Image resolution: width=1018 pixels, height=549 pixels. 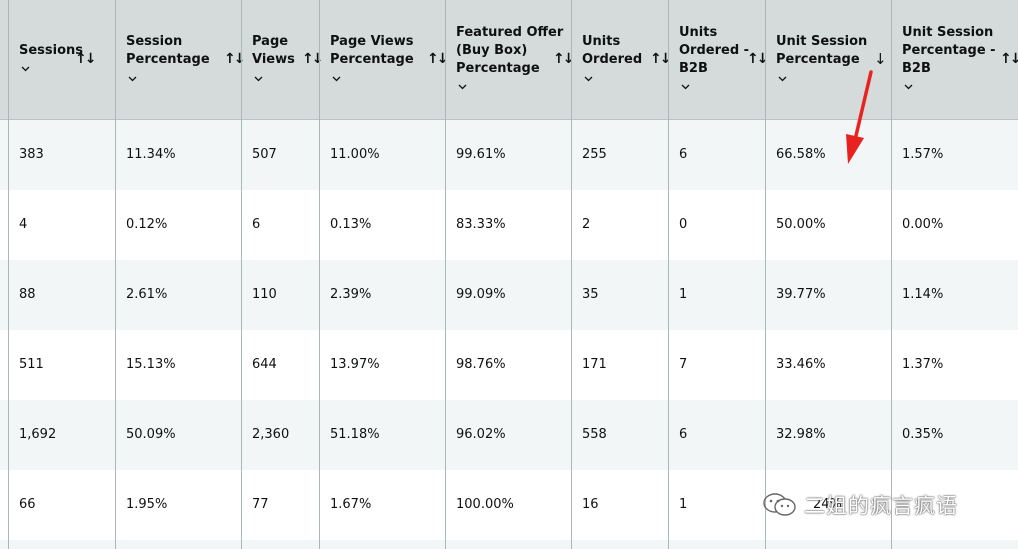 I want to click on cell-featured-offer-percentage: 98.76%, so click(x=481, y=364).